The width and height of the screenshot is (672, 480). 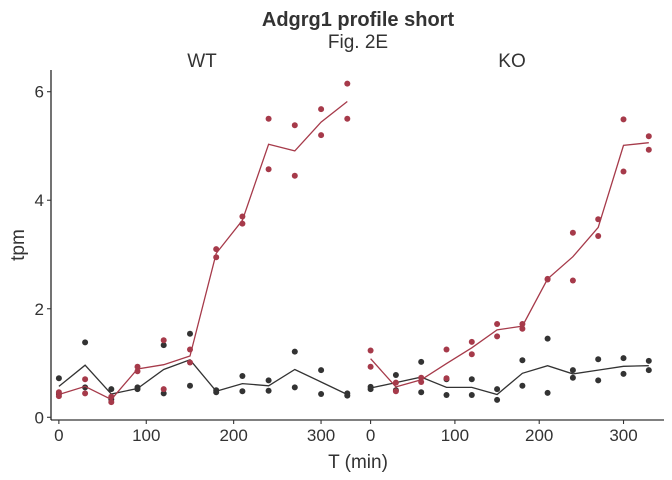 What do you see at coordinates (358, 42) in the screenshot?
I see `chart-subtitle: Fig. 2E` at bounding box center [358, 42].